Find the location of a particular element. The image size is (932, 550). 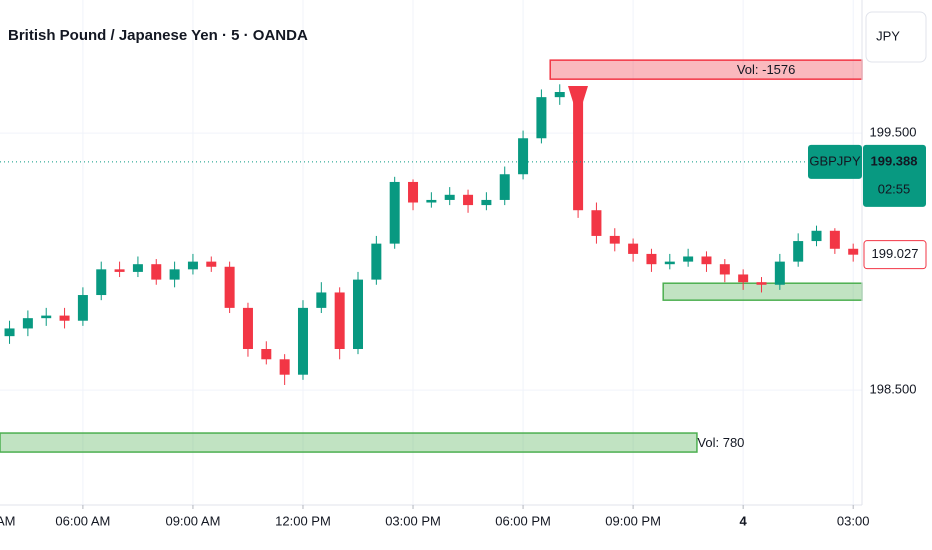

symbol-name: GBPJPY is located at coordinates (835, 160).